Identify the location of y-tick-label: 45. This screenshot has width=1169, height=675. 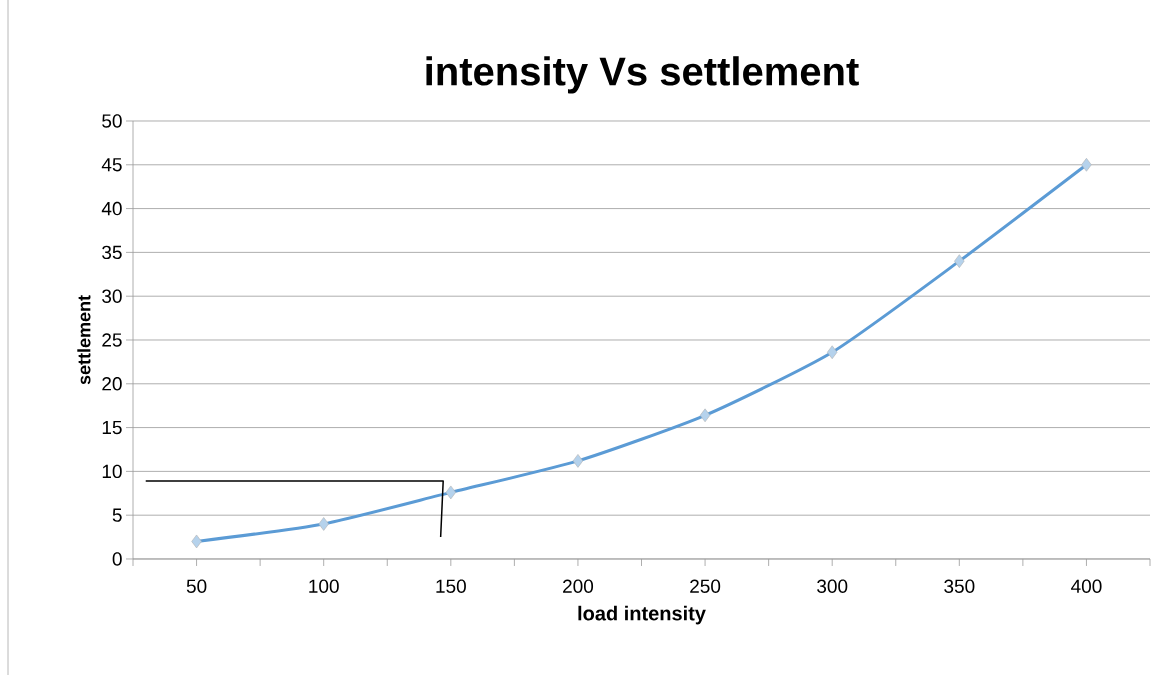
(111, 165).